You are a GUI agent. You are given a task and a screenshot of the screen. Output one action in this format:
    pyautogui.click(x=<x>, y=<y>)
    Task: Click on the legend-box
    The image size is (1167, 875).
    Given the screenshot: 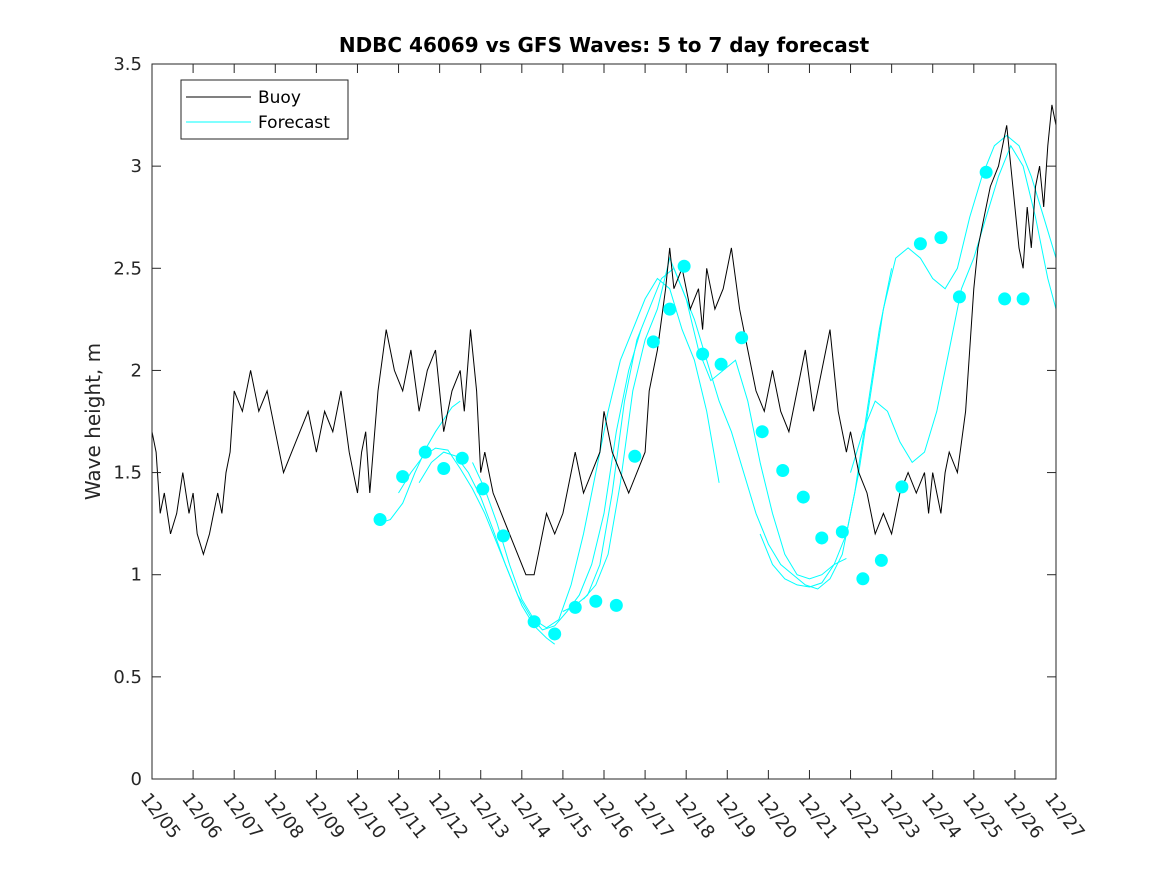 What is the action you would take?
    pyautogui.click(x=264, y=109)
    